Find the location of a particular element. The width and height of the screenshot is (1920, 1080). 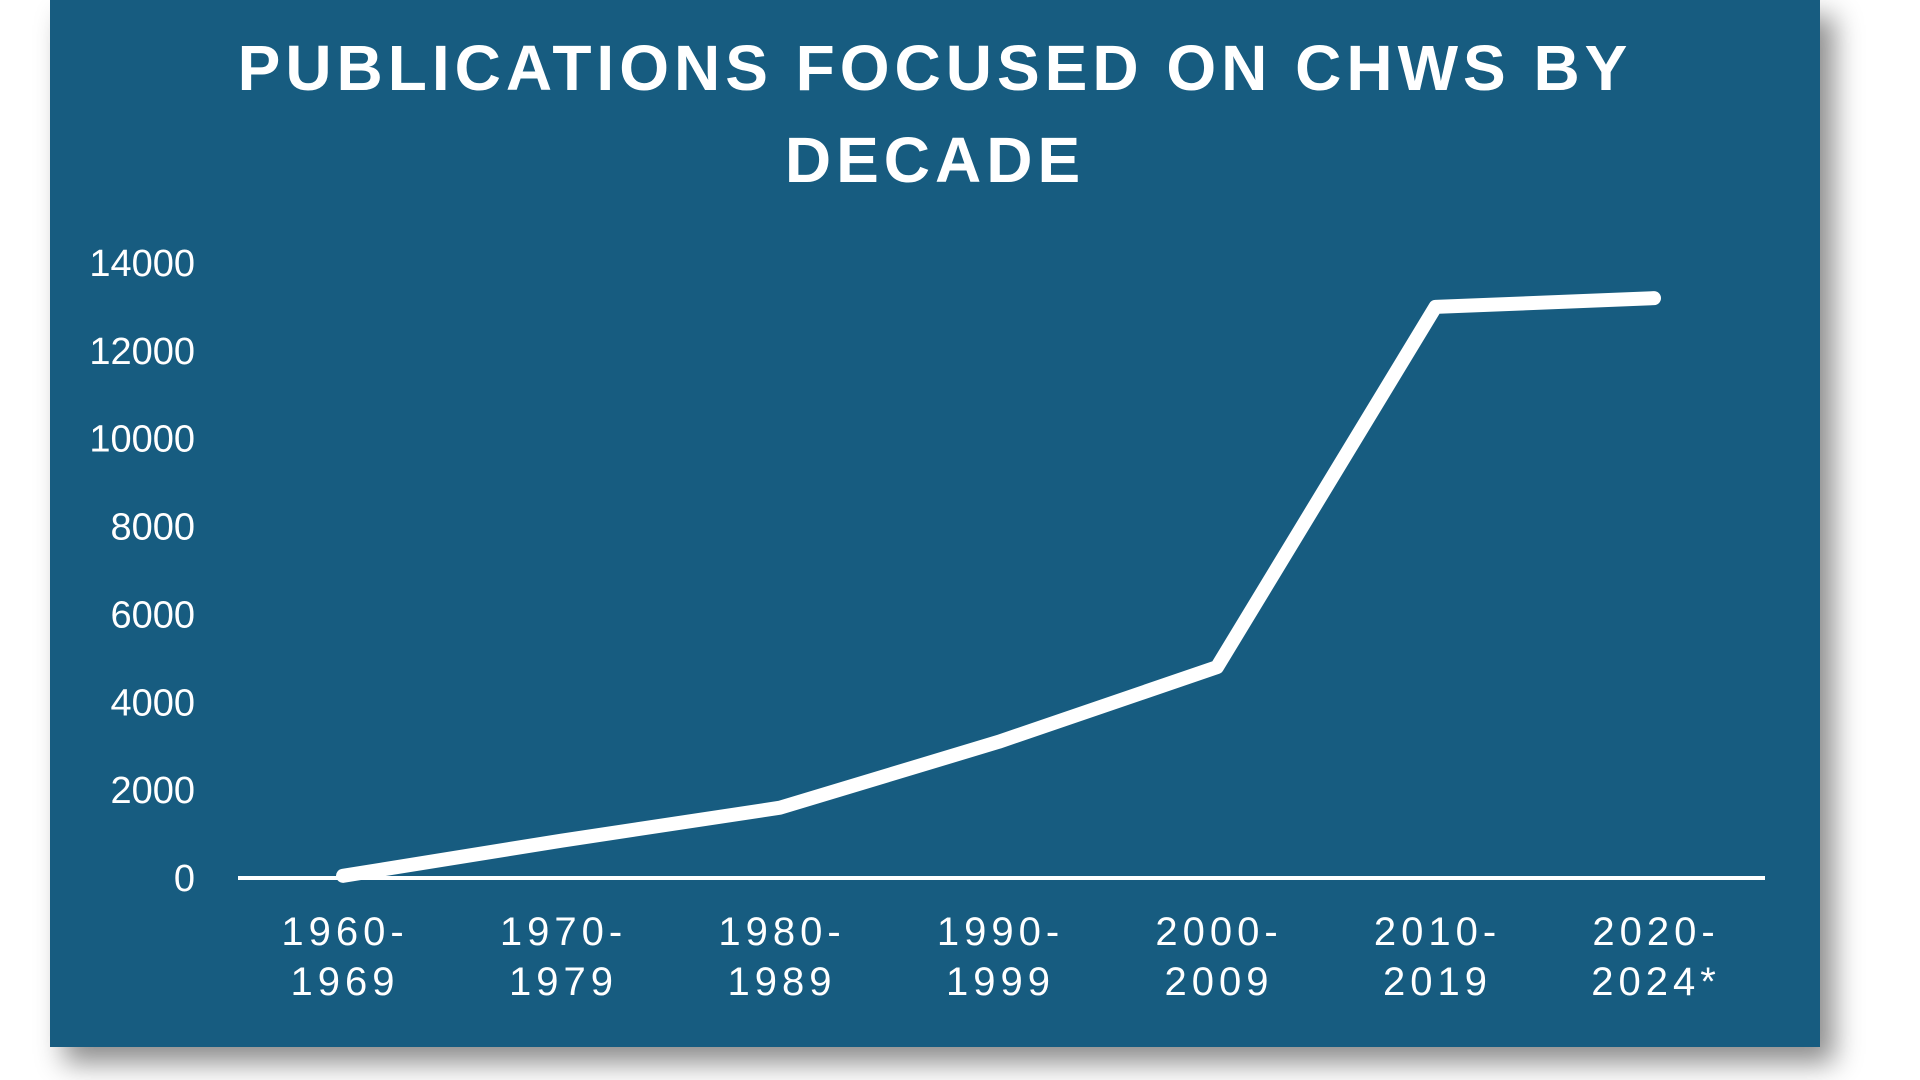

y-tick-label: 8000 is located at coordinates (152, 528).